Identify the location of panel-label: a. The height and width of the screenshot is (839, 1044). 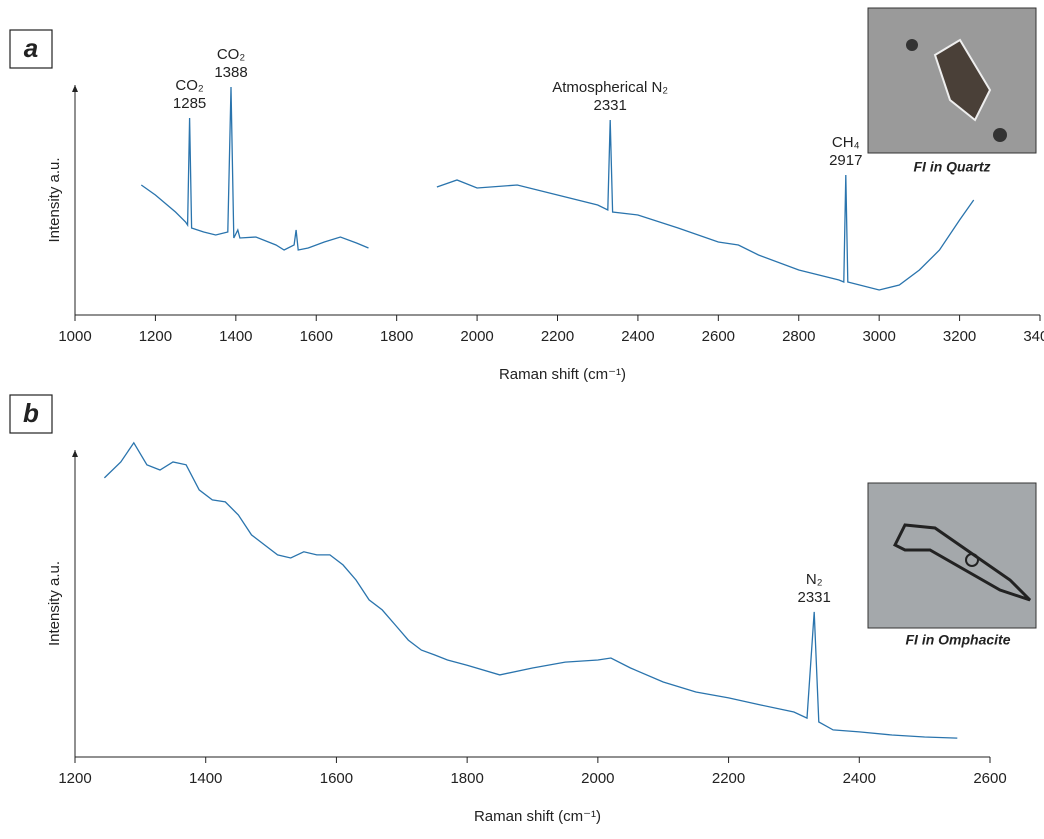
(31, 48).